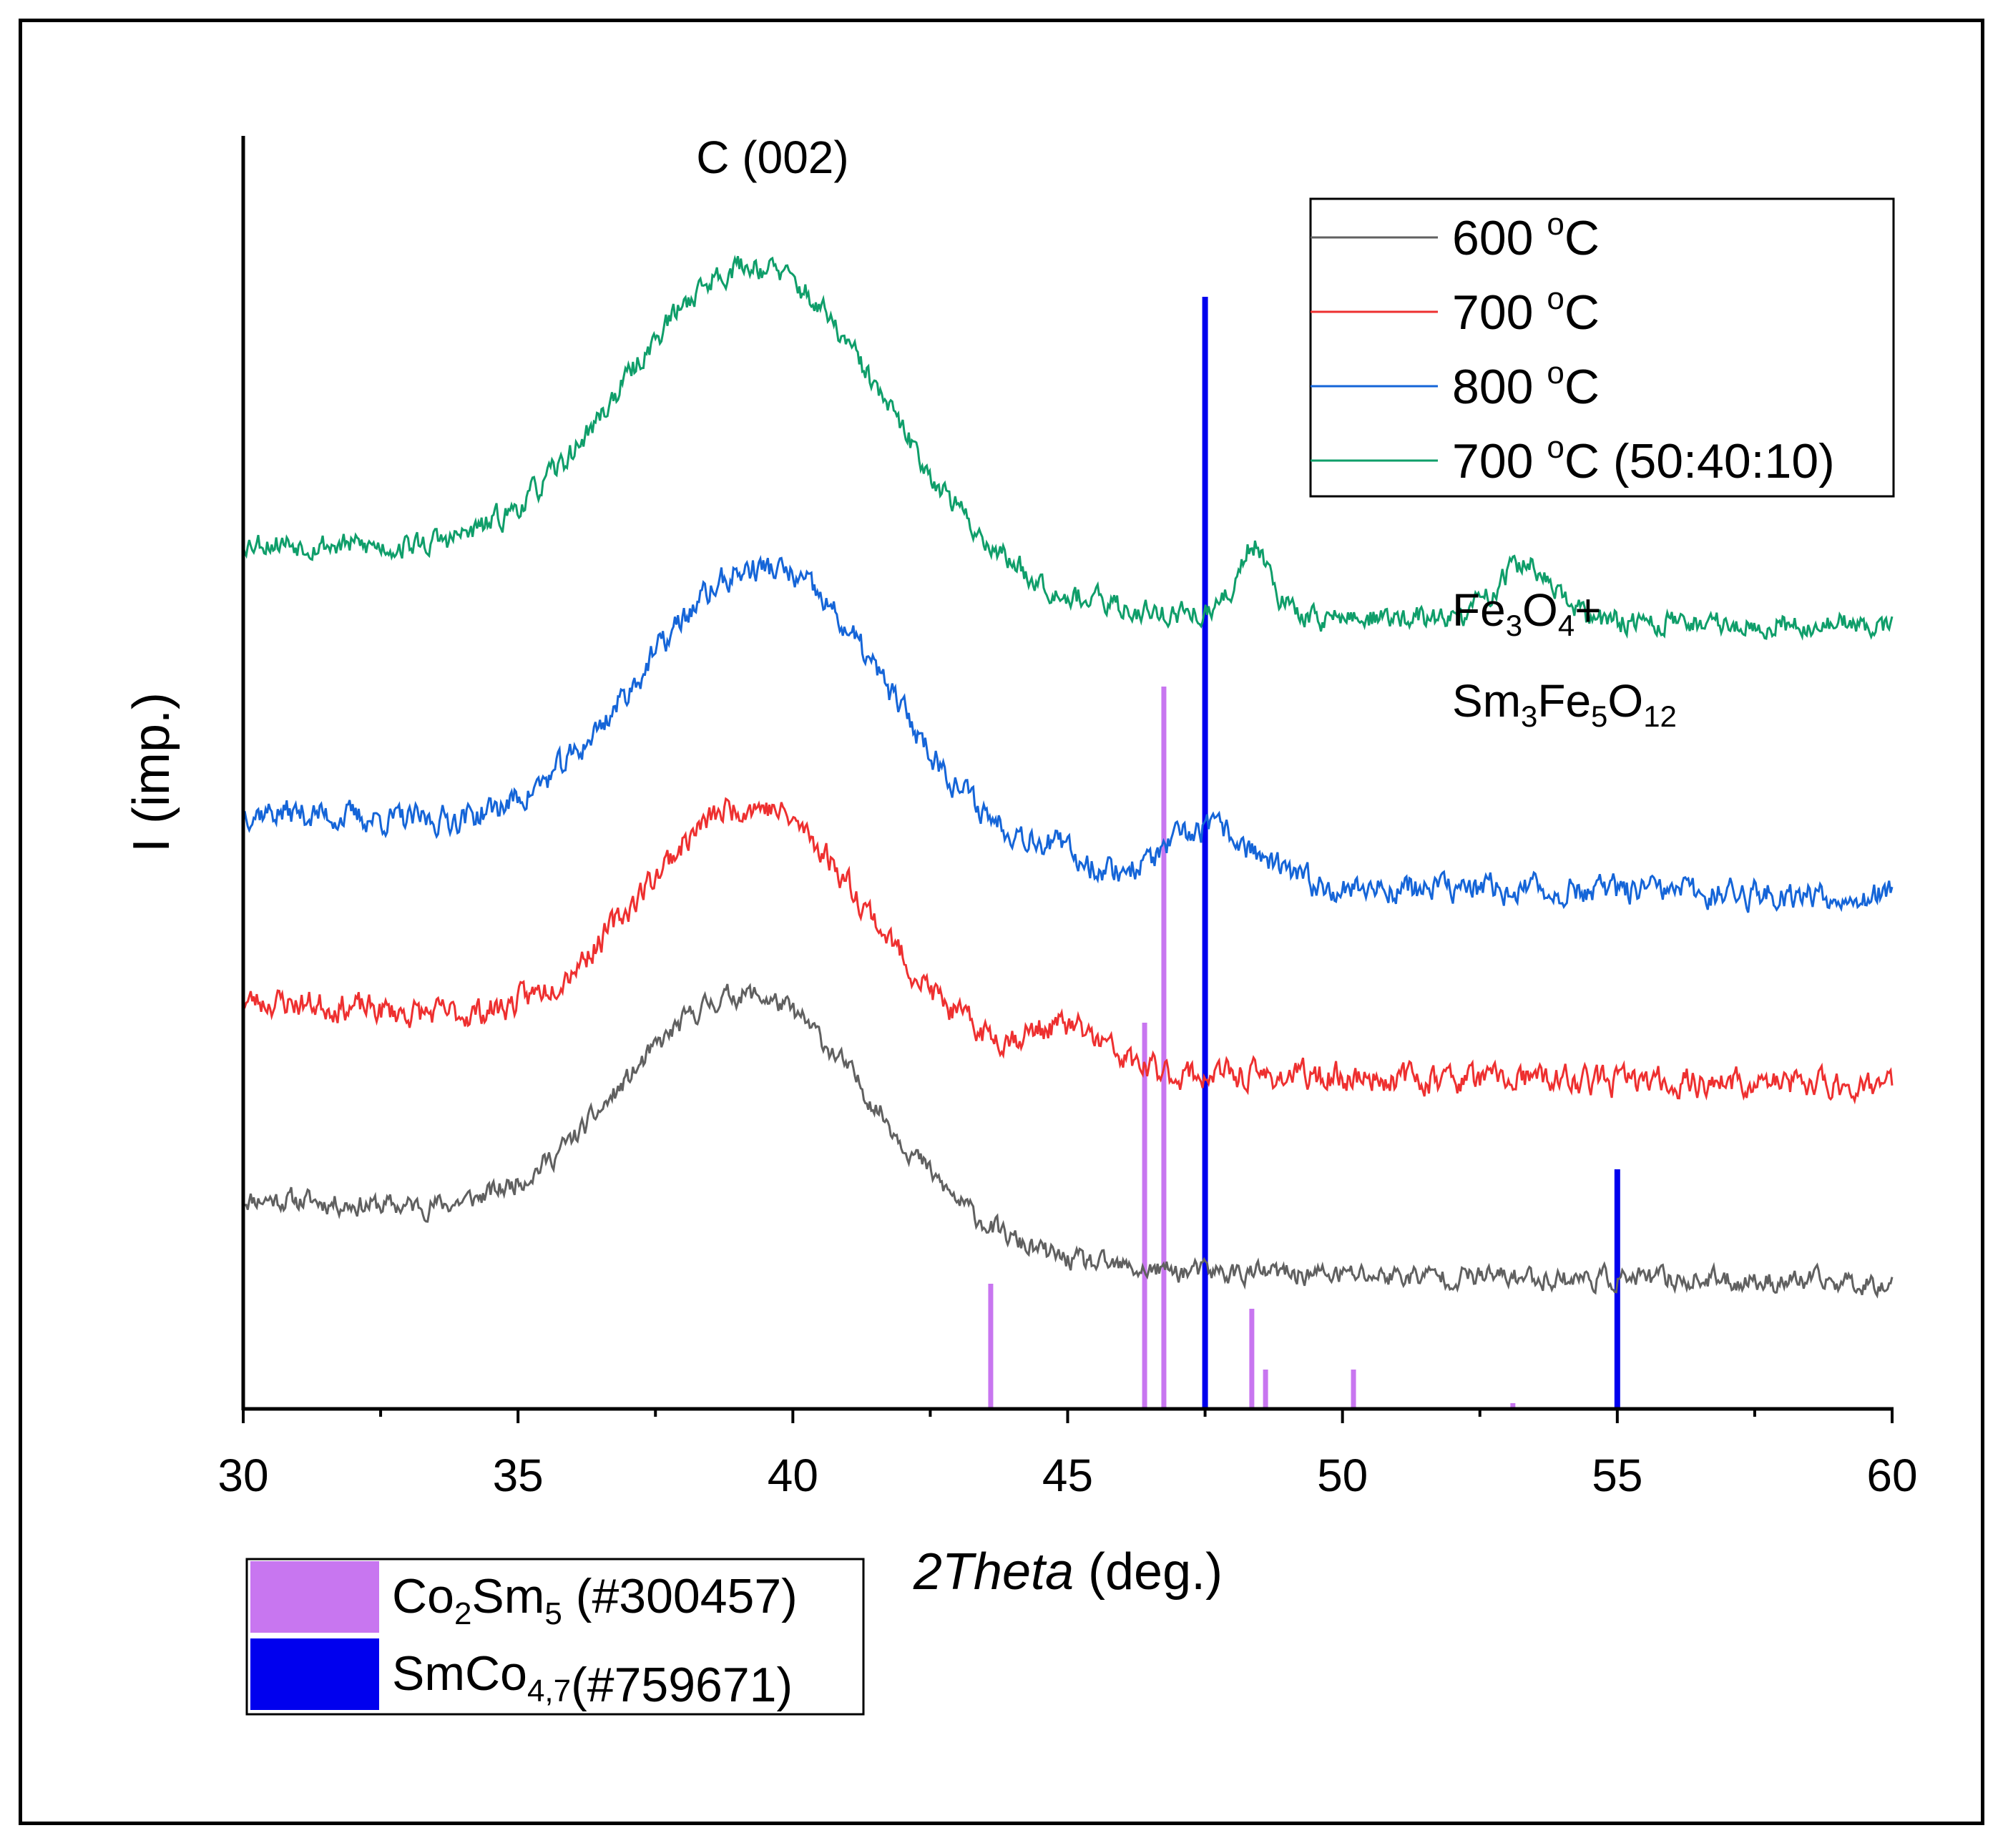 This screenshot has height=1848, width=2008. I want to click on reference-legend: Co2Sm5 (#300457) SmCo4,7(#759671), so click(555, 1637).